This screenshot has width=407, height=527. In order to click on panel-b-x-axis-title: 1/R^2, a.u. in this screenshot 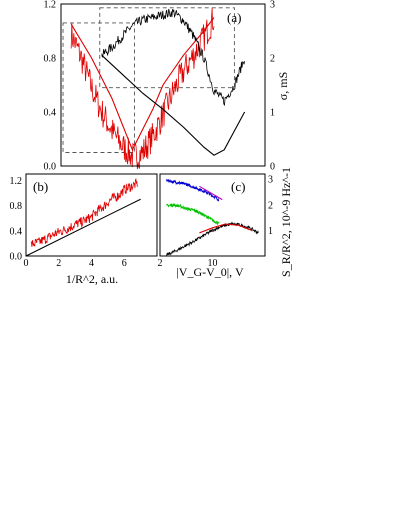, I will do `click(92, 279)`.